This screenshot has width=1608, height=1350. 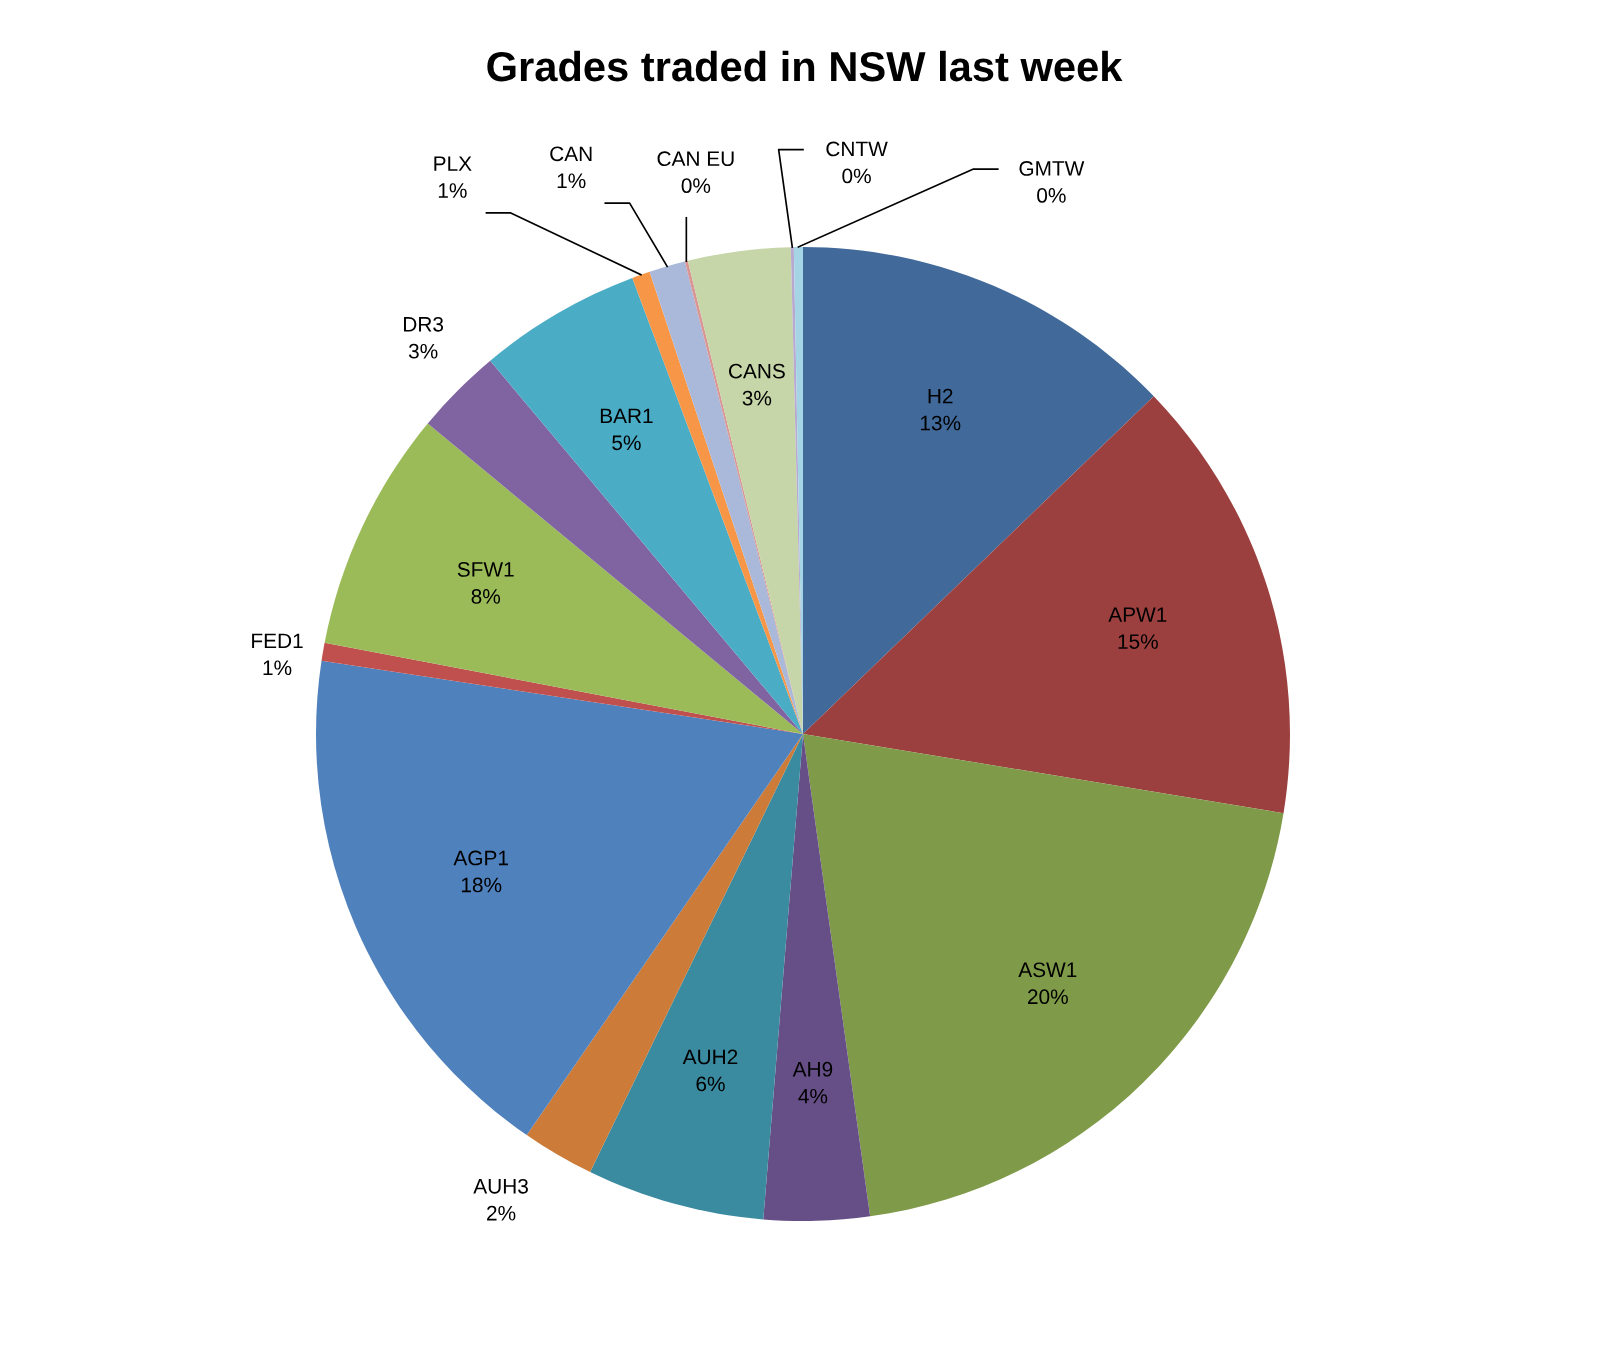 What do you see at coordinates (626, 415) in the screenshot?
I see `slice-label: BAR1` at bounding box center [626, 415].